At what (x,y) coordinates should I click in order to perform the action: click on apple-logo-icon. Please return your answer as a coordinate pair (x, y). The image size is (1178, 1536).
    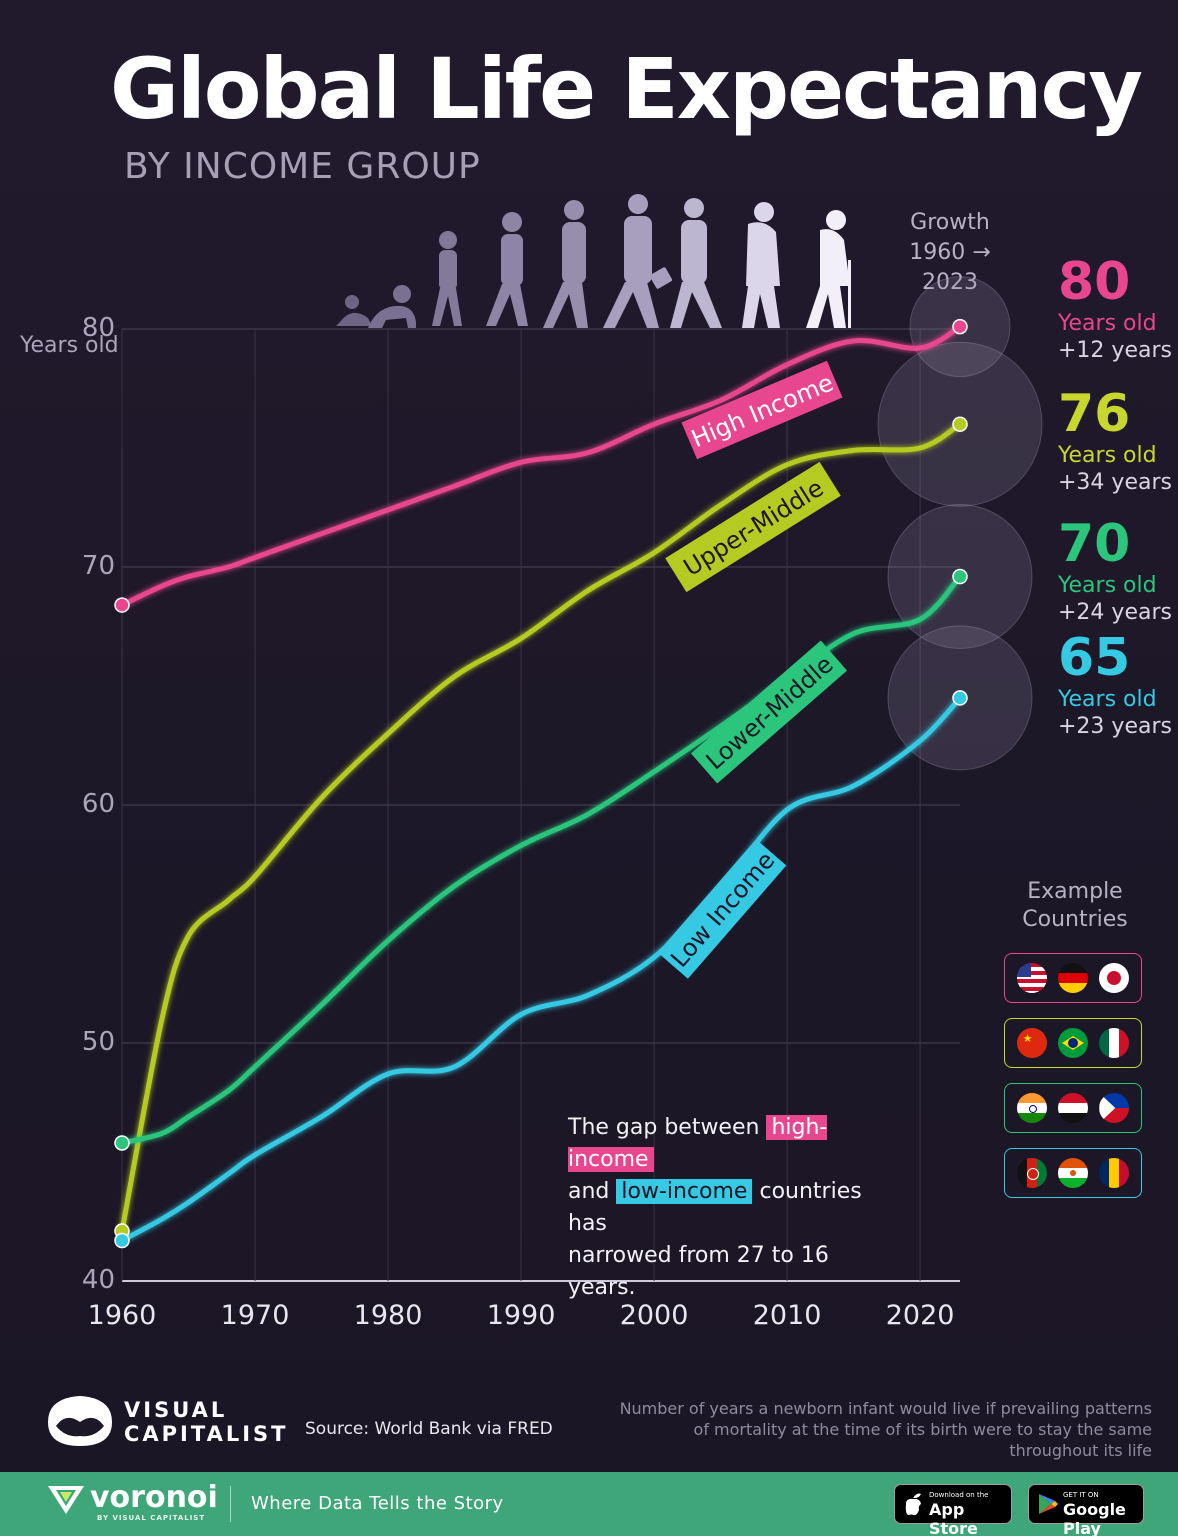
    Looking at the image, I should click on (913, 1504).